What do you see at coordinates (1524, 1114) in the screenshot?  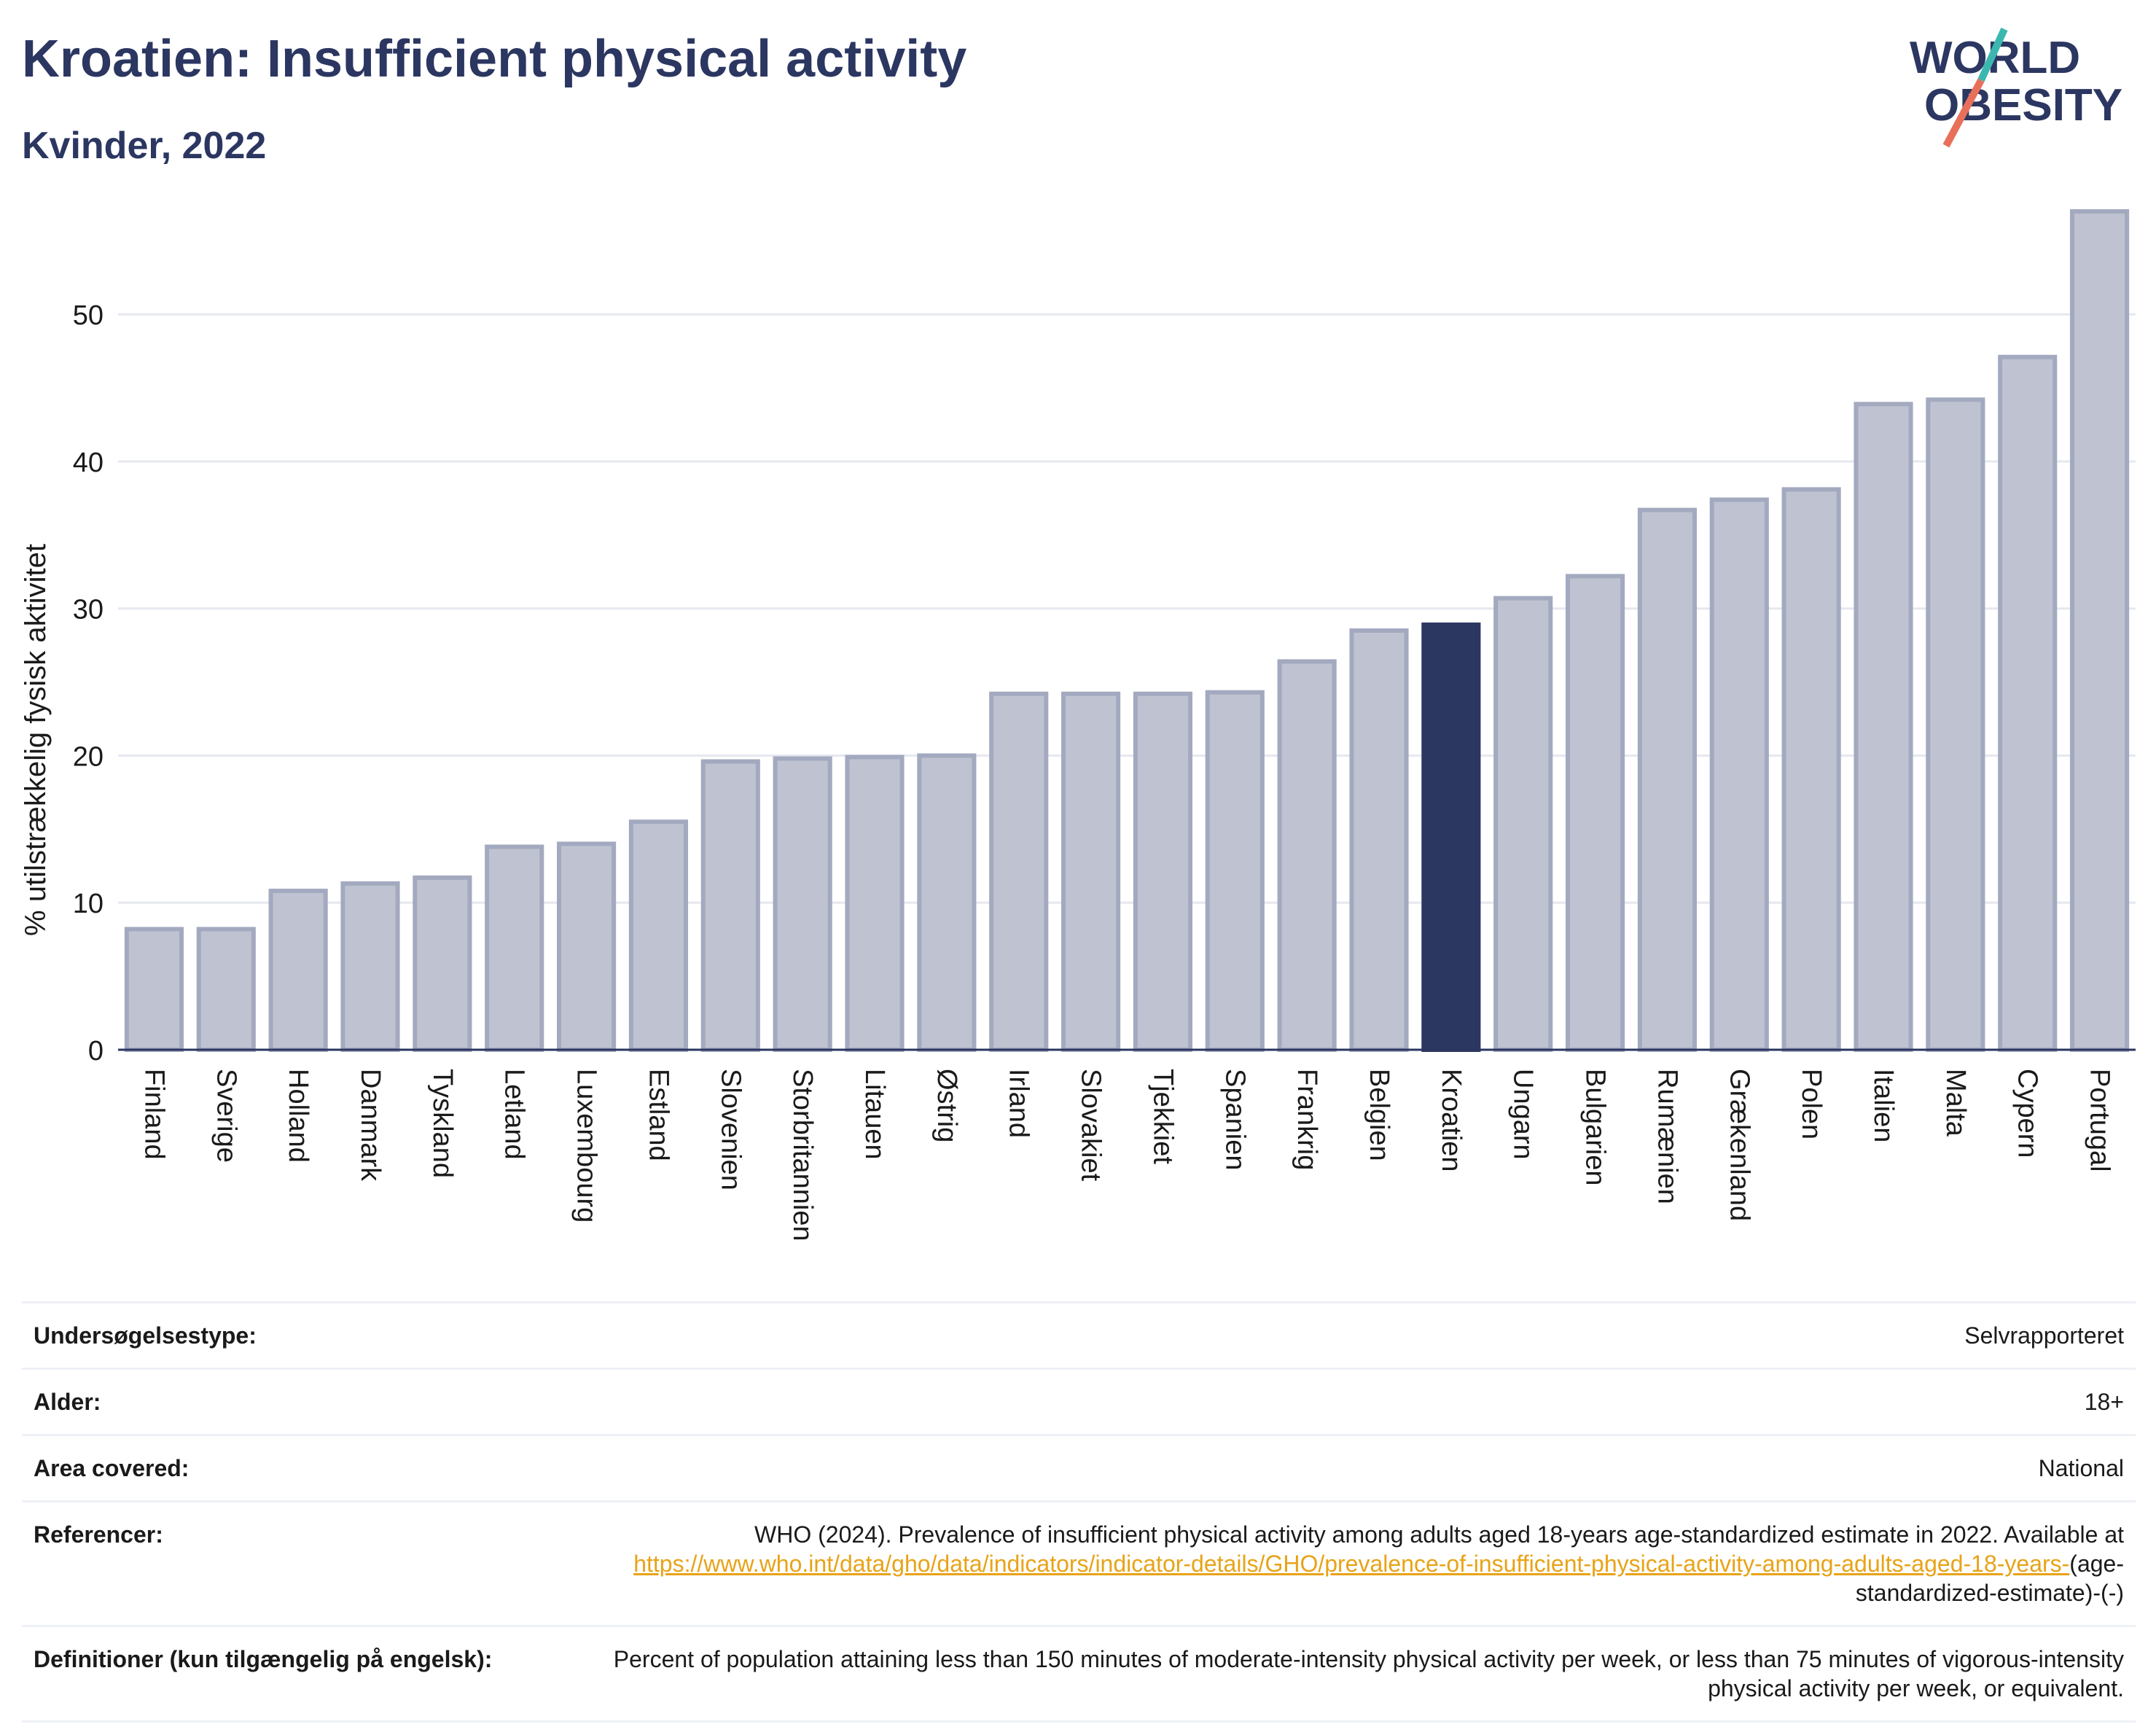 I see `x-tick-label: Ungarn` at bounding box center [1524, 1114].